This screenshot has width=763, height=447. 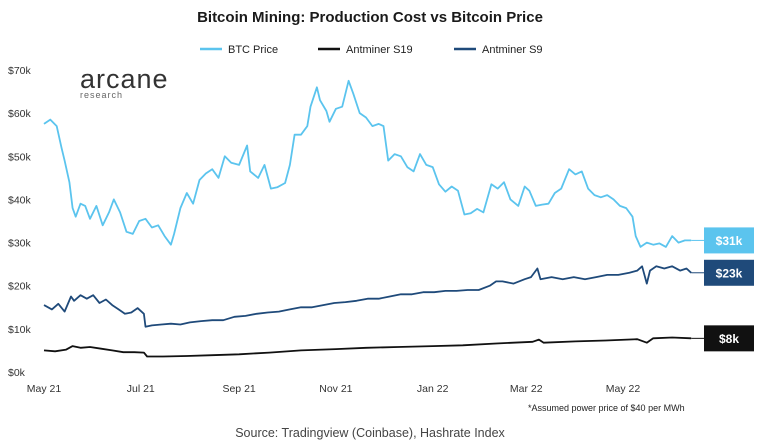 What do you see at coordinates (17, 373) in the screenshot?
I see `y-tick-label: $0k` at bounding box center [17, 373].